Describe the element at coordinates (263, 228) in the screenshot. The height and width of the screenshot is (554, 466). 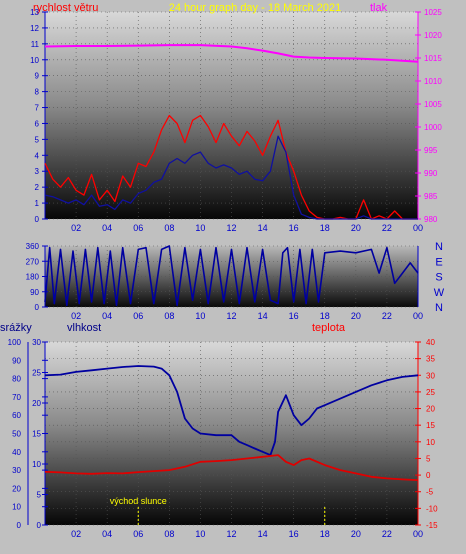
I see `wind-x-tick-label: 14` at that location.